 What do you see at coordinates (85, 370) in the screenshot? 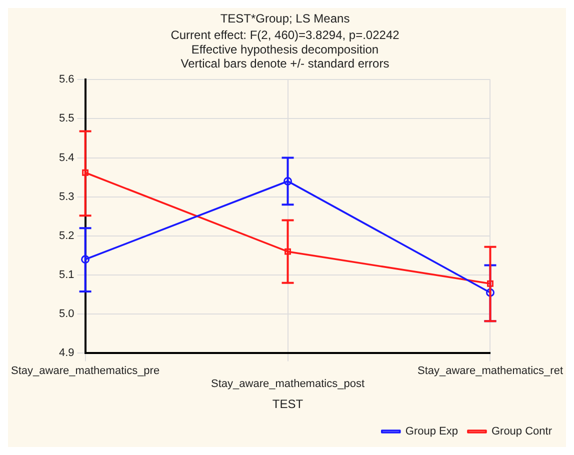
I see `x-tick-label: Stay_aware_mathematics_pre` at bounding box center [85, 370].